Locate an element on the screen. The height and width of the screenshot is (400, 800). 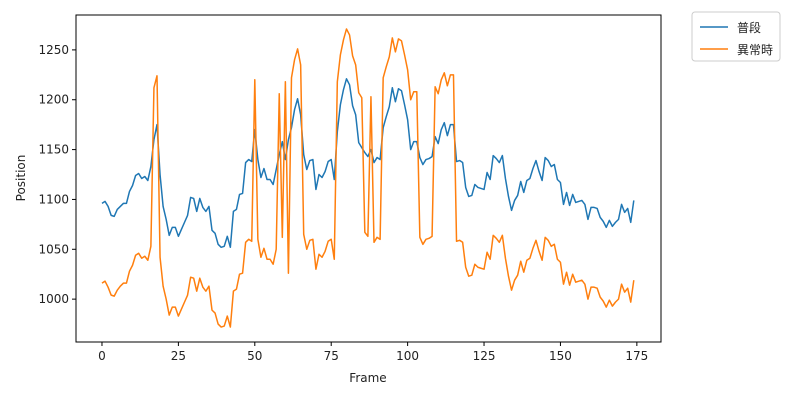
y-tick-label: 1200 is located at coordinates (53, 100).